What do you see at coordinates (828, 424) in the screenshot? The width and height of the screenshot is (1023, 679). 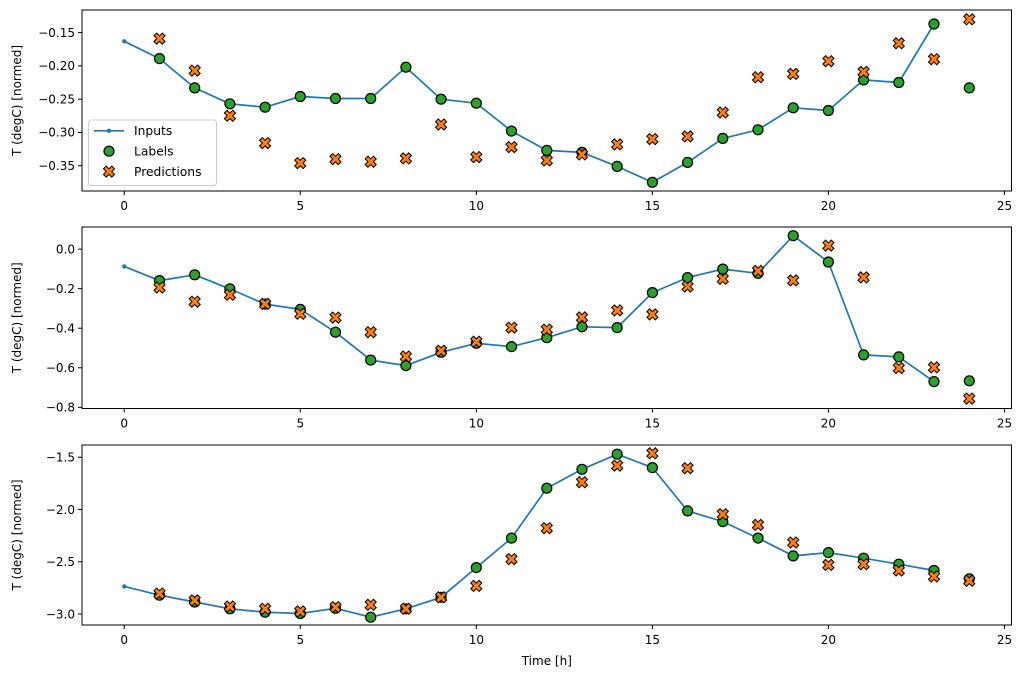 I see `x-tick-label: 20` at bounding box center [828, 424].